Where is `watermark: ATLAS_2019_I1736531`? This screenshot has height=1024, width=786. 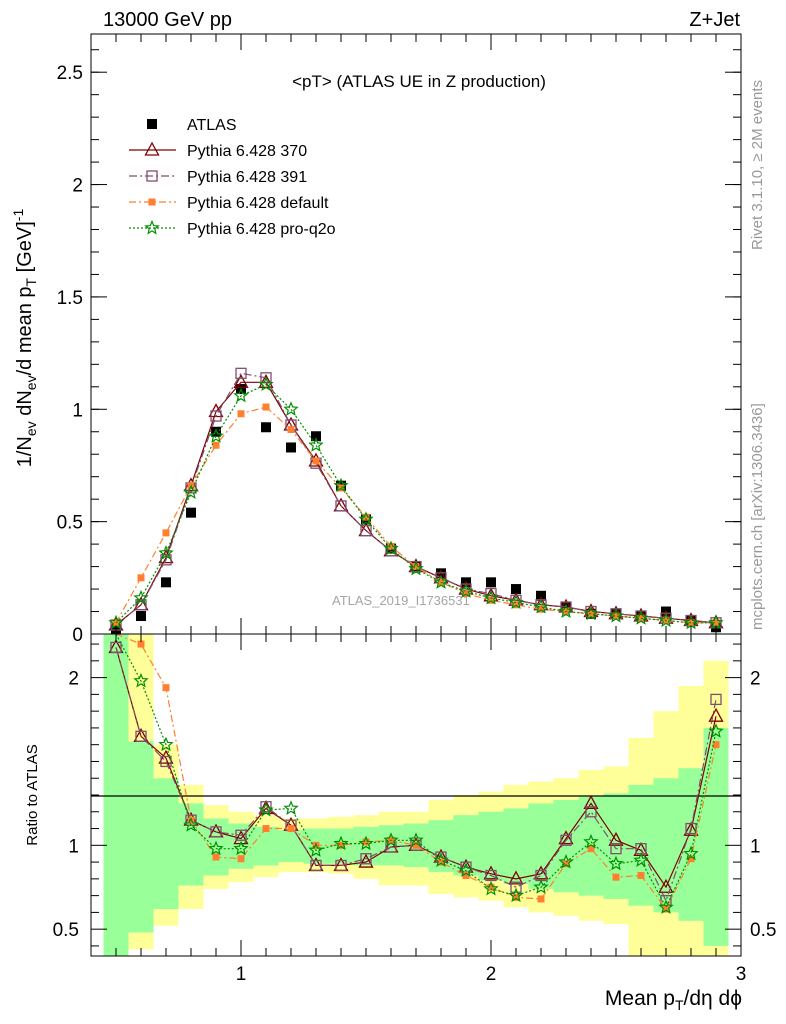
watermark: ATLAS_2019_I1736531 is located at coordinates (401, 600).